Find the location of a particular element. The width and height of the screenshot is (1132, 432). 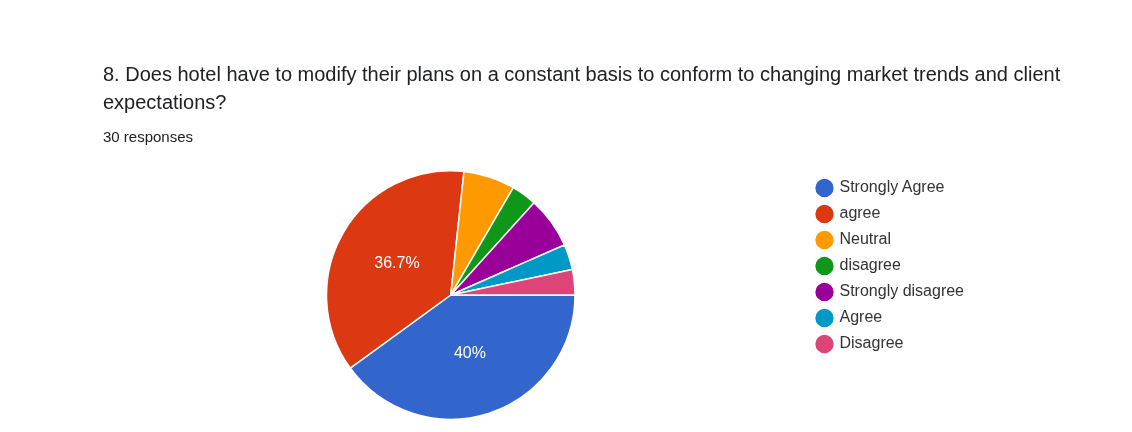

legend-label: disagree is located at coordinates (870, 265).